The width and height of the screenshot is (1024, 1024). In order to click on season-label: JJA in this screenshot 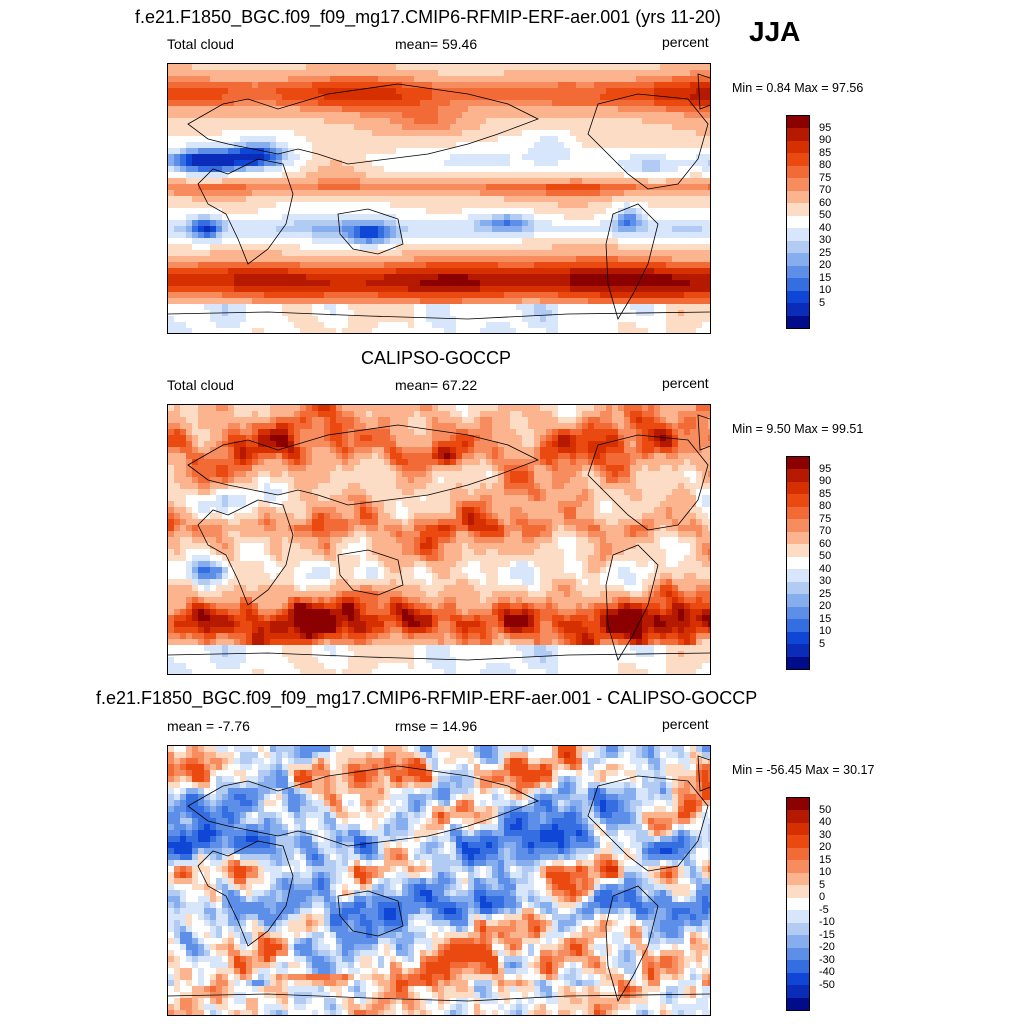, I will do `click(775, 31)`.